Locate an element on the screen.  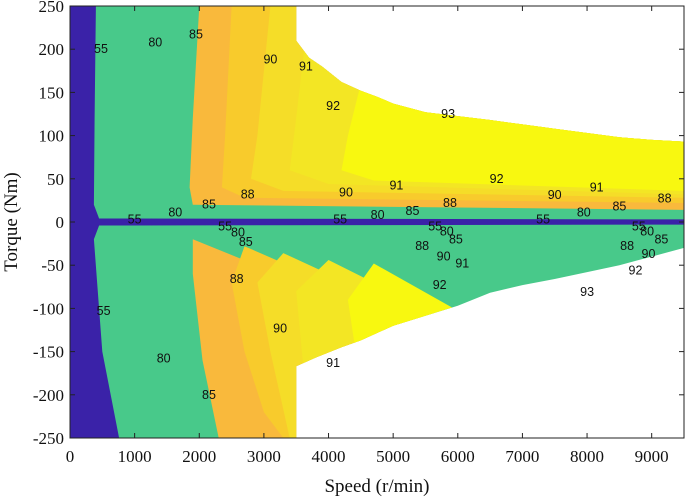
y-tick-label: -100 is located at coordinates (48, 308).